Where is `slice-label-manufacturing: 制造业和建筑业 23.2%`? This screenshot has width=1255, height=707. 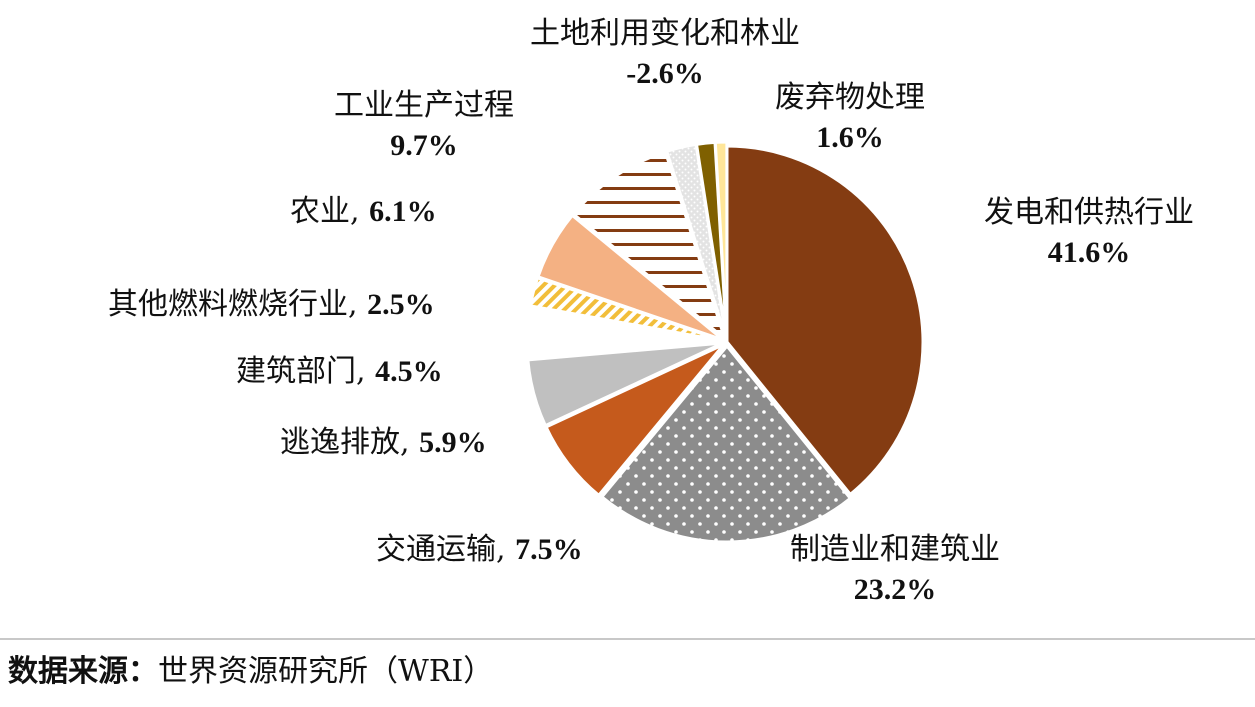
slice-label-manufacturing: 制造业和建筑业 23.2% is located at coordinates (895, 570).